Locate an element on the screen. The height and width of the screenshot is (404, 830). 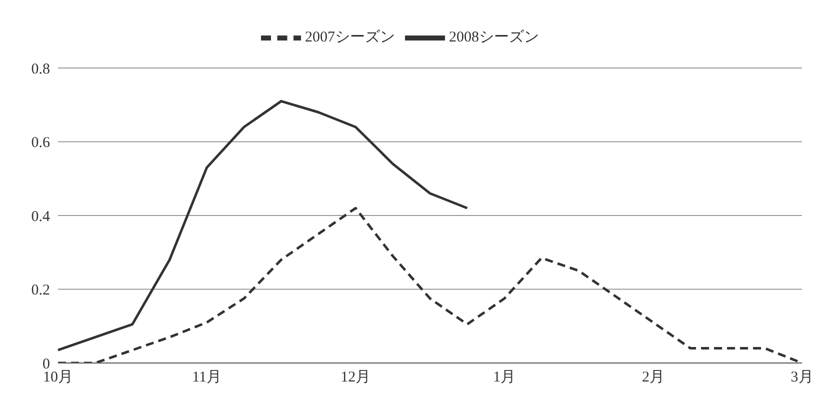
x-tick-label: 10月 is located at coordinates (58, 378).